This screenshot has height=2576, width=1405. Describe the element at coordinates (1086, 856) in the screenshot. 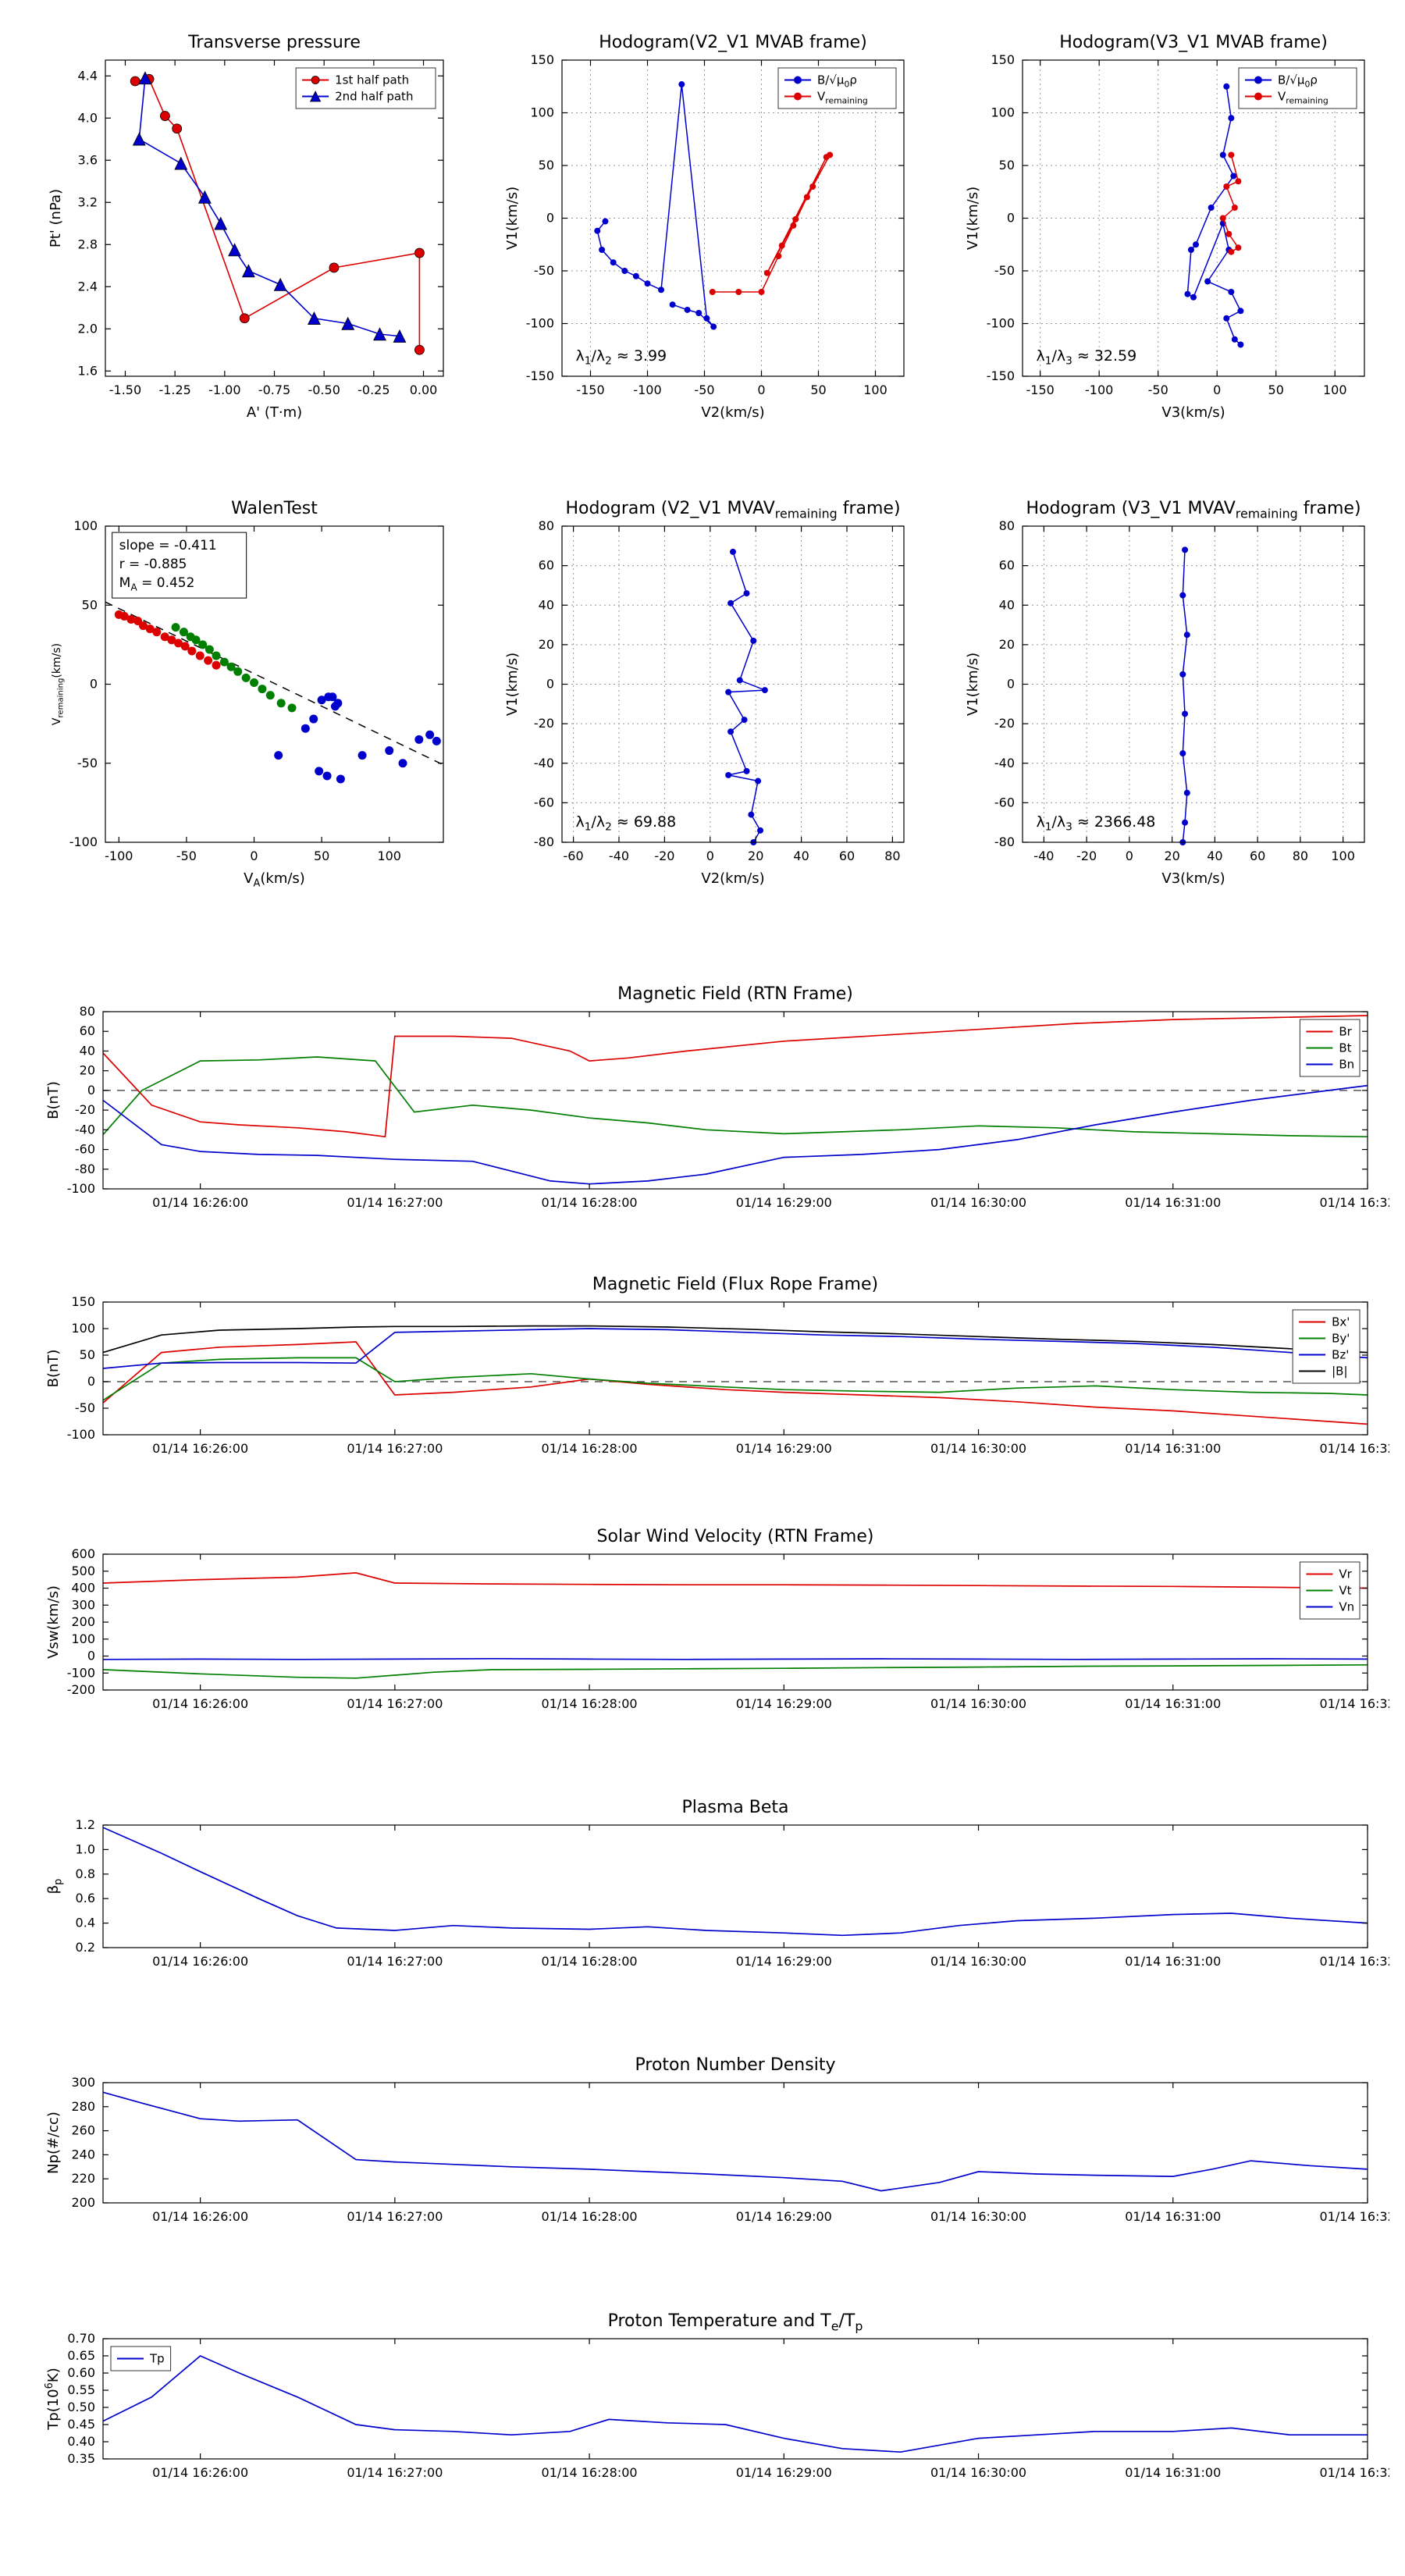

I see `x-tick-label: -20` at that location.